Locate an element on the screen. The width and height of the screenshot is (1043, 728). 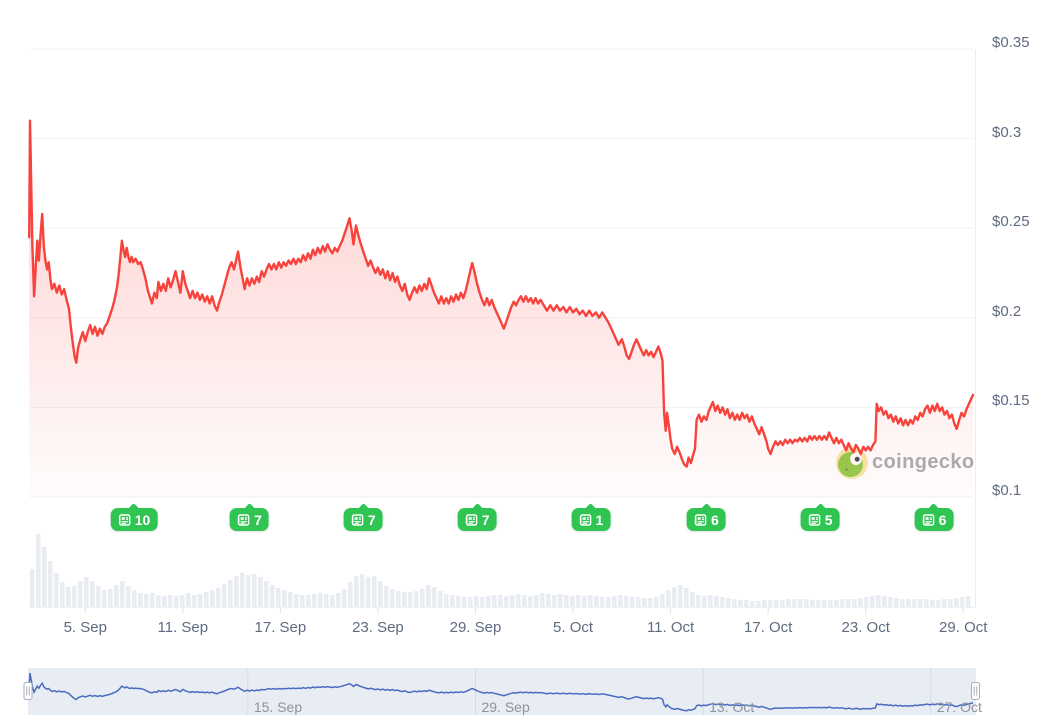
axis-lines is located at coordinates (502, 610).